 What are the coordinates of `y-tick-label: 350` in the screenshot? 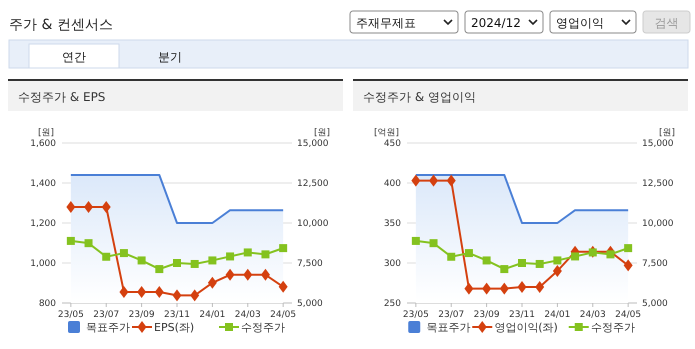 It's located at (393, 224).